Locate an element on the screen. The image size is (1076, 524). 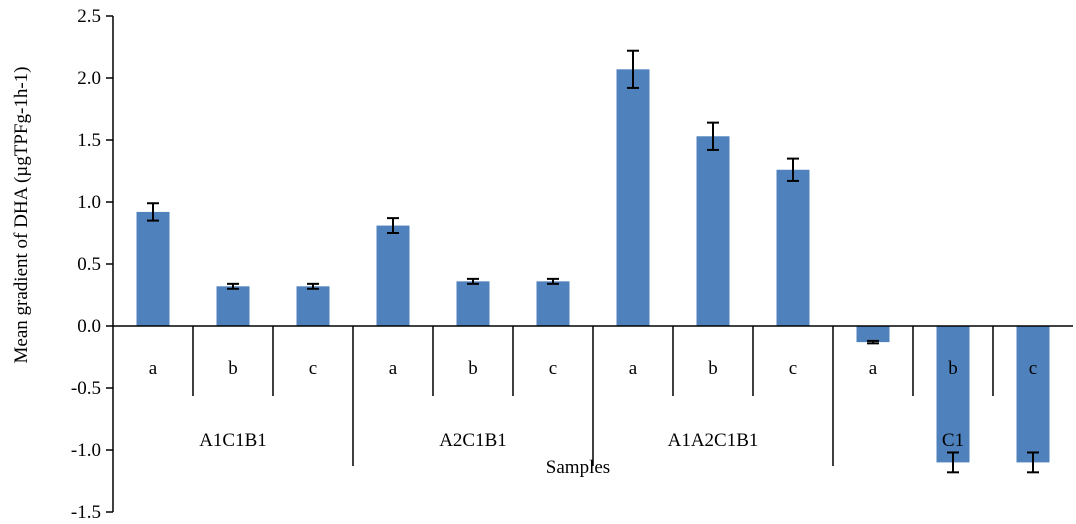
y-tick-label: 2.5 is located at coordinates (89, 16).